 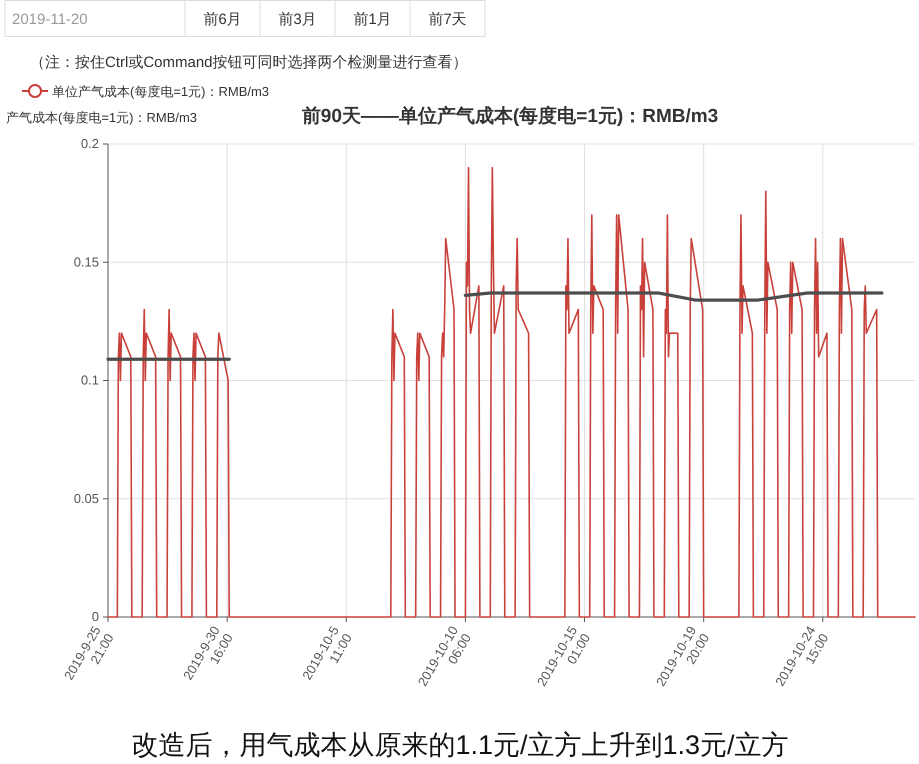 I want to click on y-tick-label: 0, so click(x=95, y=616).